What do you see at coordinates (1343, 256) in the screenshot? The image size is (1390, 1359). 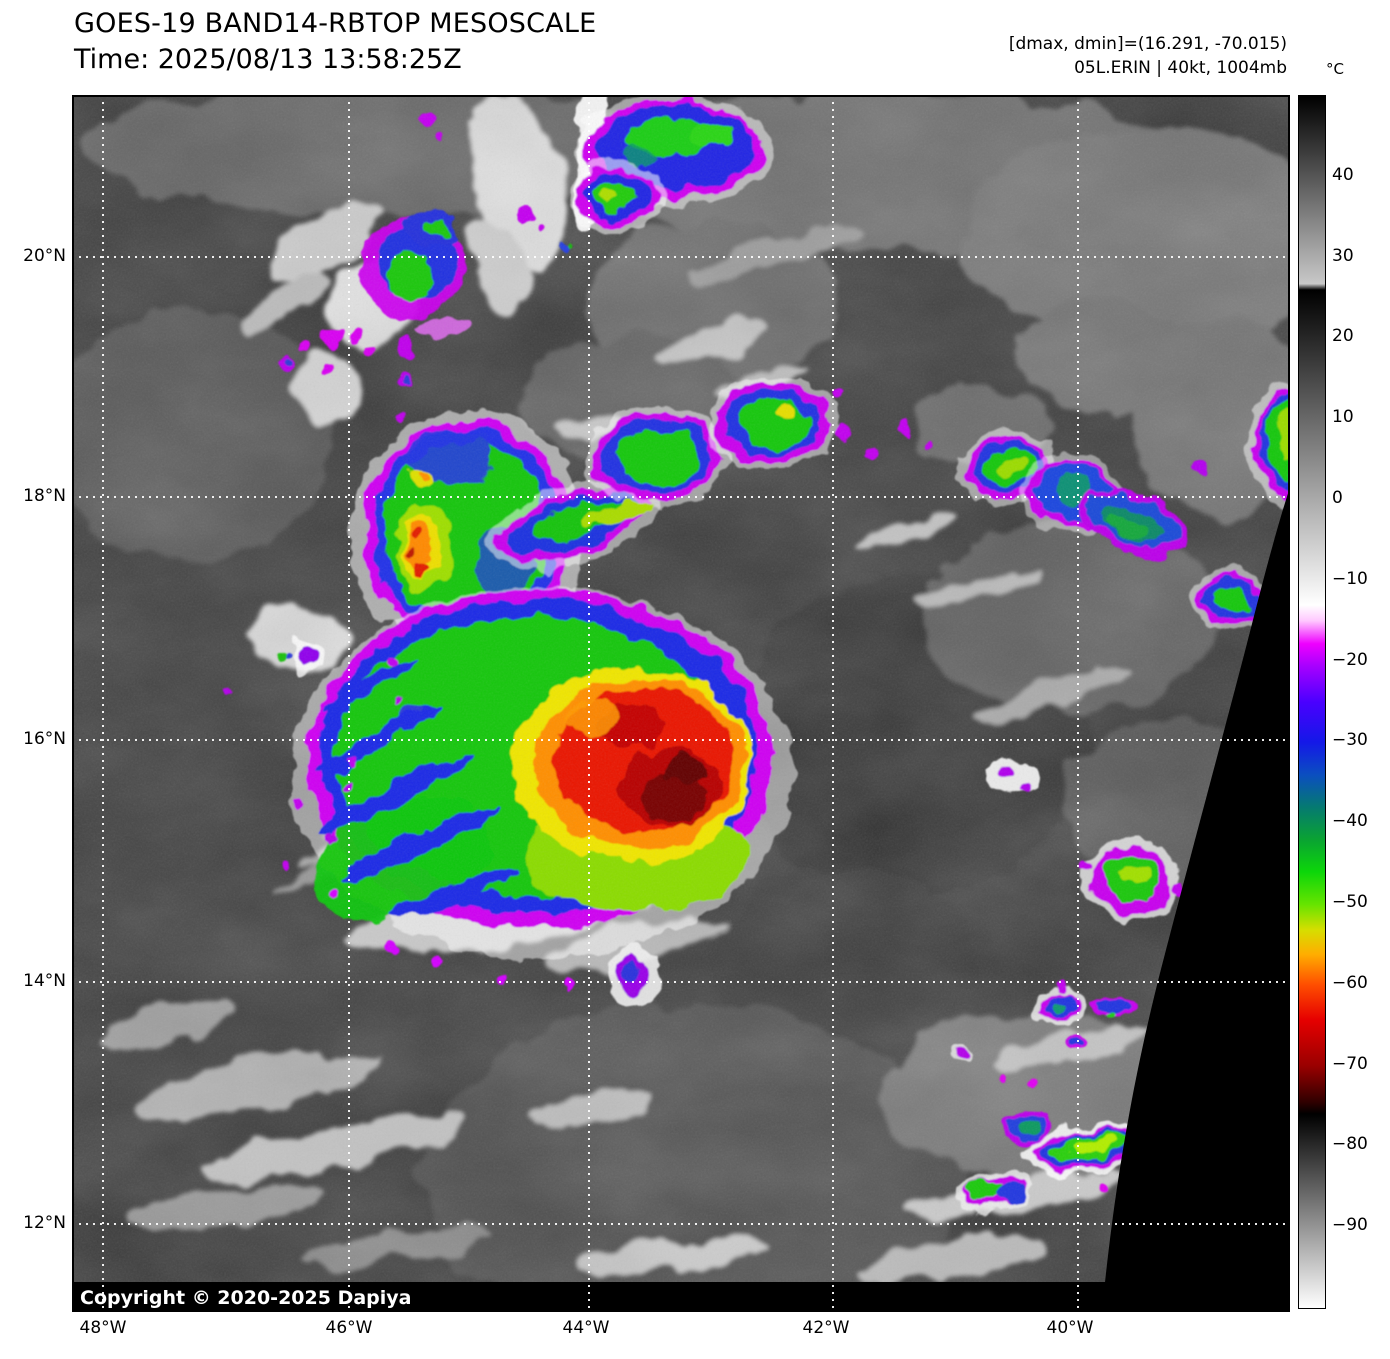 I see `colorbar-tick-label: 30` at bounding box center [1343, 256].